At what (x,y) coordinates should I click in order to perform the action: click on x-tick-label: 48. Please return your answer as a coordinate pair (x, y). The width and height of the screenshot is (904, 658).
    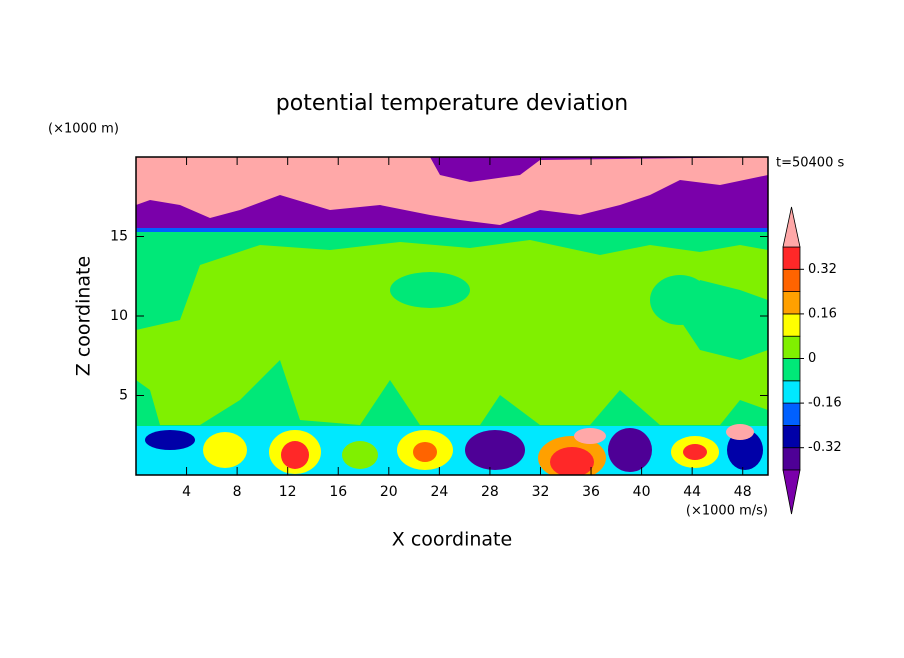
    Looking at the image, I should click on (743, 492).